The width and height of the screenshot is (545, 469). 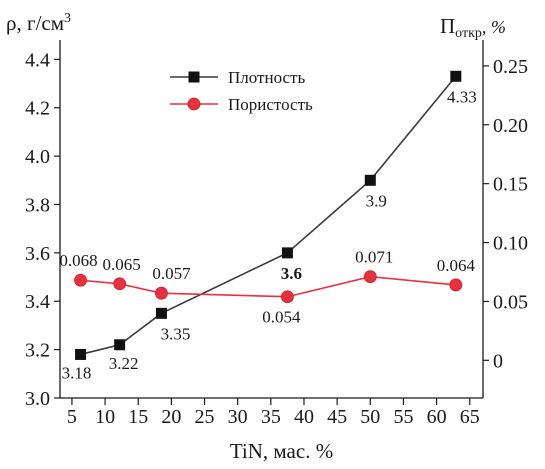 What do you see at coordinates (266, 77) in the screenshot?
I see `legend-density-label: Плотность` at bounding box center [266, 77].